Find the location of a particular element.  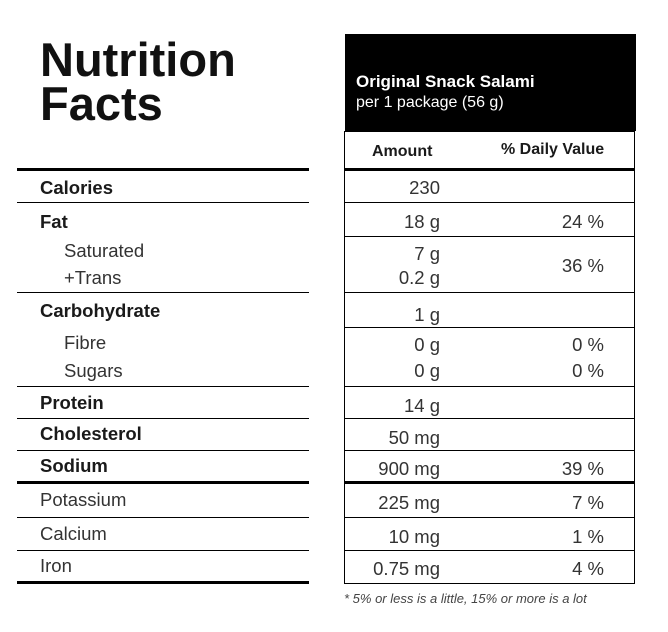

amount-sugars: 0 g is located at coordinates (427, 370).